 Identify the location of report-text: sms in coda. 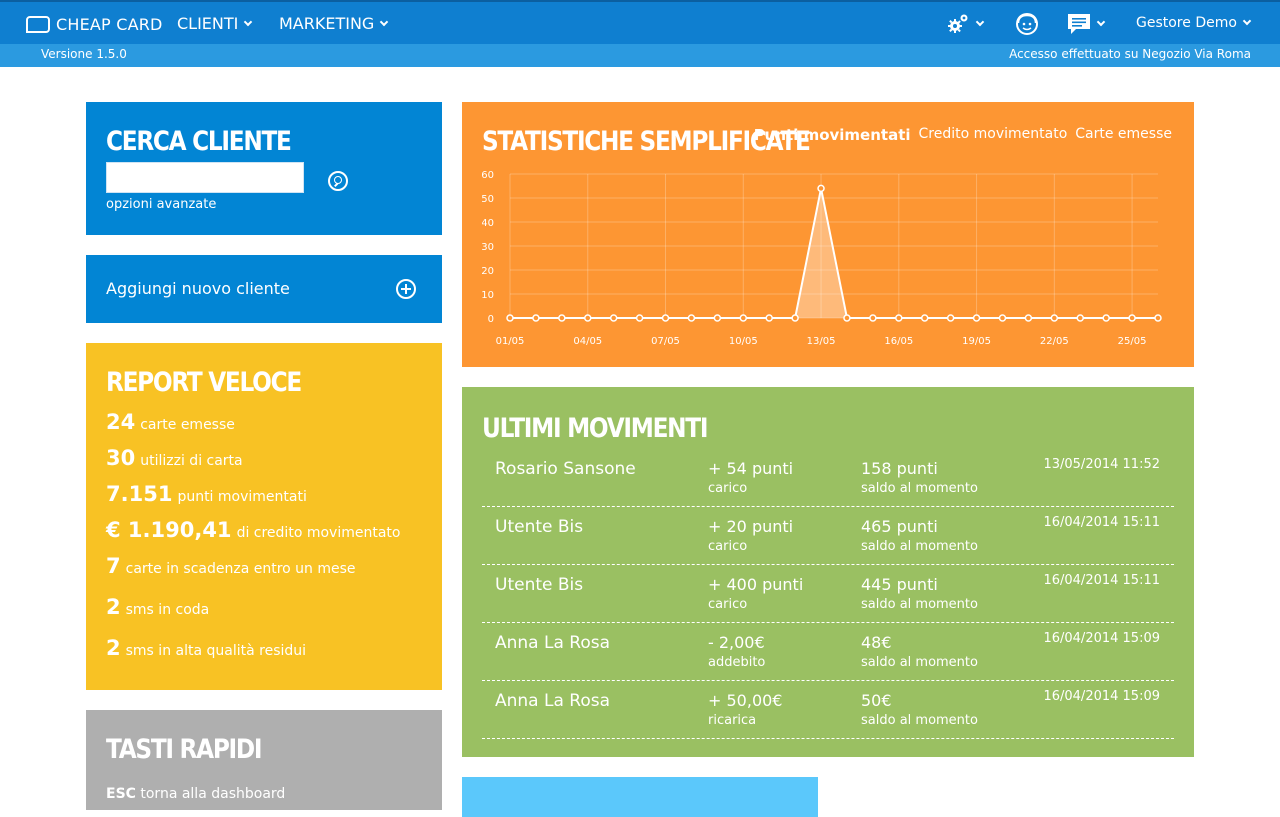
(167, 610).